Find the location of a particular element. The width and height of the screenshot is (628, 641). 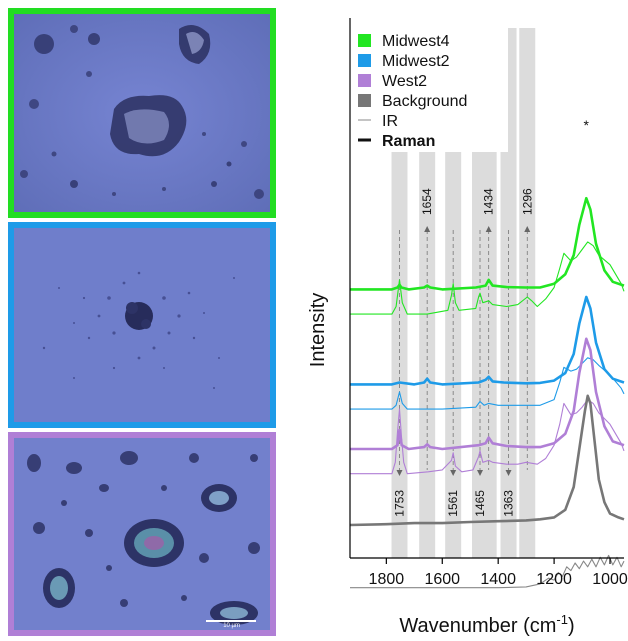

scale-bar-label: 10 µm is located at coordinates (231, 626).